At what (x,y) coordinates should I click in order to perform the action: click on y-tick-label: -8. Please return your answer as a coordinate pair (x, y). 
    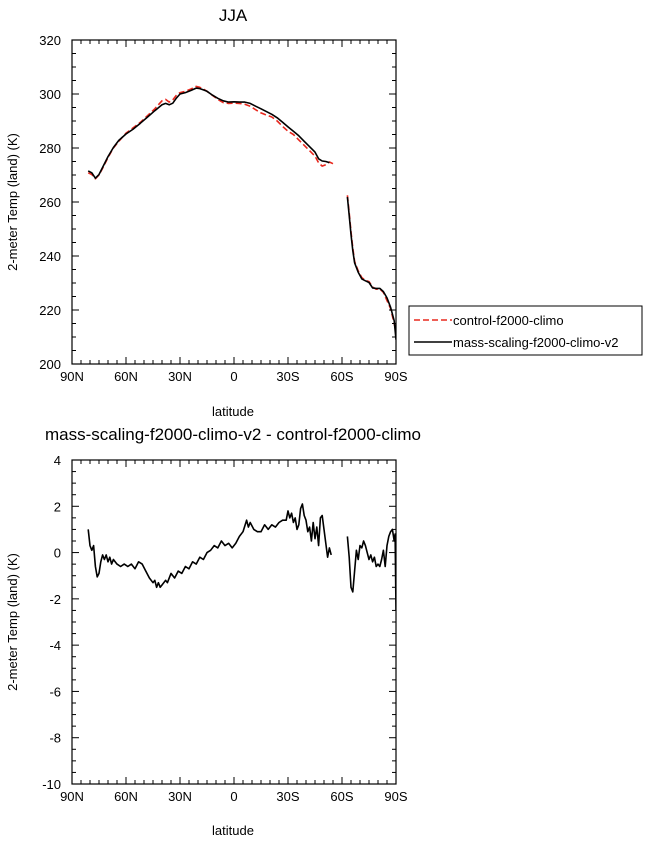
    Looking at the image, I should click on (55, 738).